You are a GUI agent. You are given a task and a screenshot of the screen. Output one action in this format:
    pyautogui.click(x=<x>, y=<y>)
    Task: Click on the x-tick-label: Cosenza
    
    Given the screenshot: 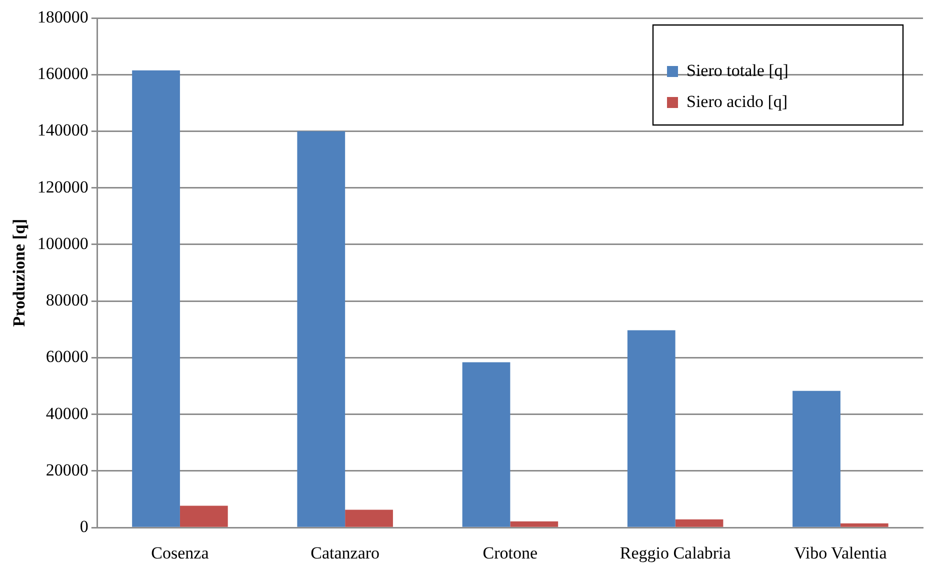 What is the action you would take?
    pyautogui.click(x=180, y=552)
    